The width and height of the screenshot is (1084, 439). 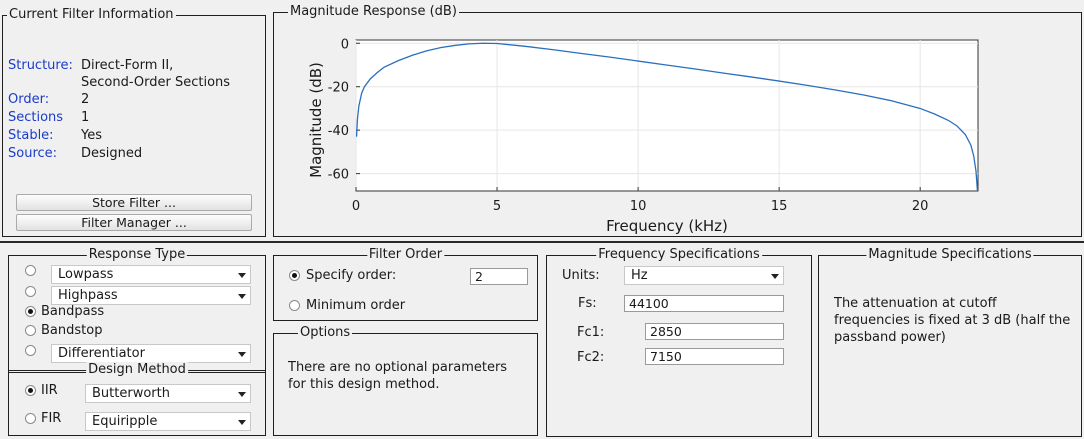 I want to click on lowpass-label: Lowpass, so click(x=86, y=274).